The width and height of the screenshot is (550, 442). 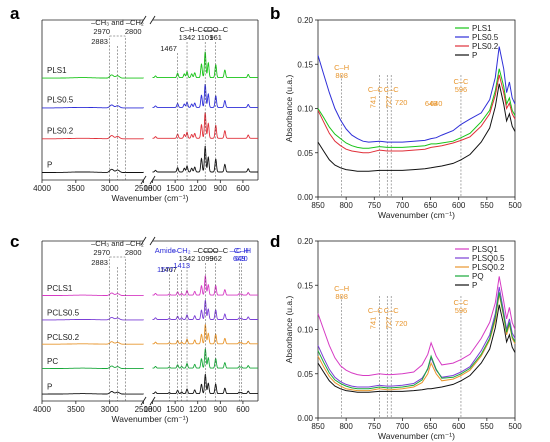 What do you see at coordinates (485, 37) in the screenshot?
I see `legend-entry: PLS0.5` at bounding box center [485, 37].